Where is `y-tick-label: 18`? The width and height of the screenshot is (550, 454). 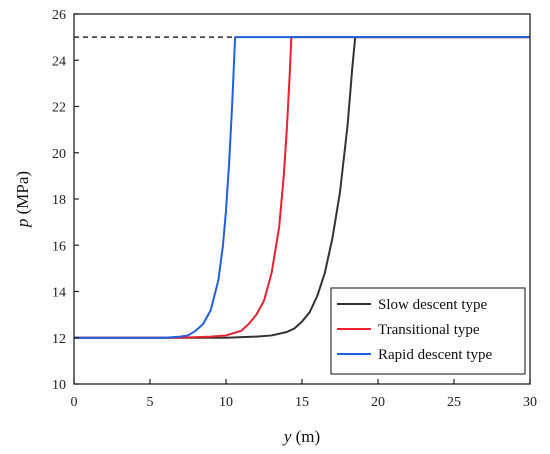 y-tick-label: 18 is located at coordinates (59, 200).